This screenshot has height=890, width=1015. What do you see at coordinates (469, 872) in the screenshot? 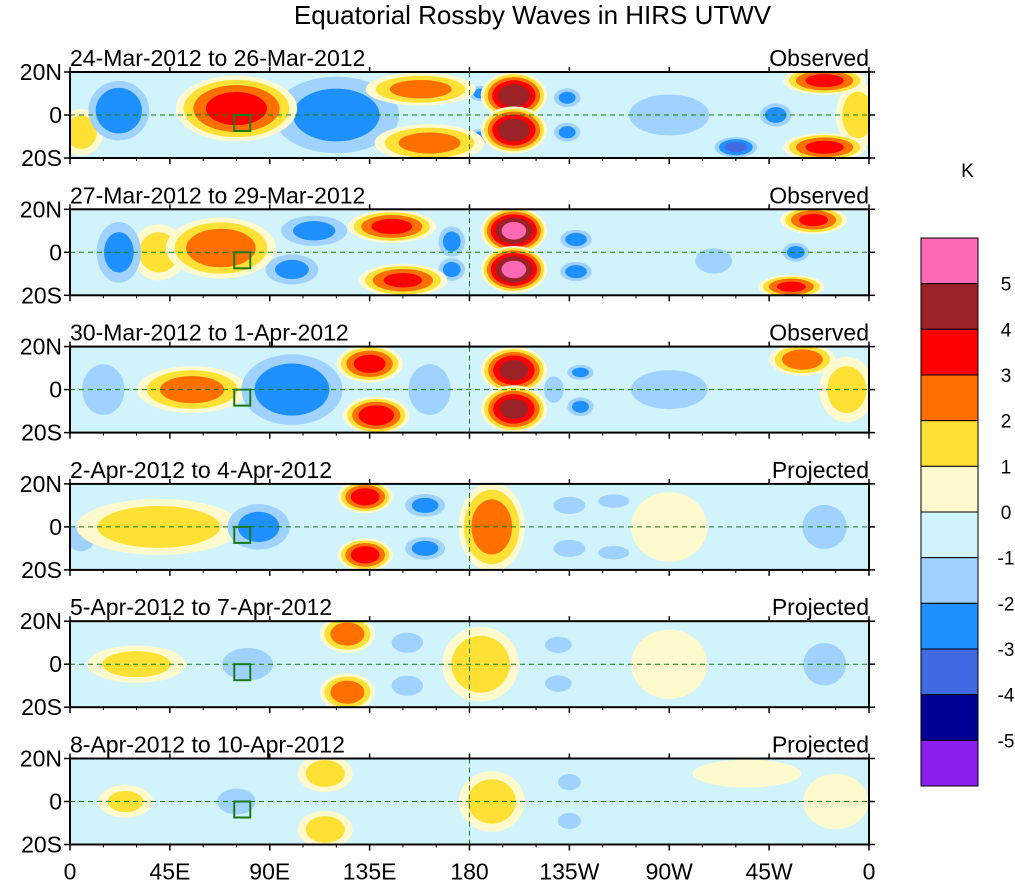
I see `x-tick-label: 180` at bounding box center [469, 872].